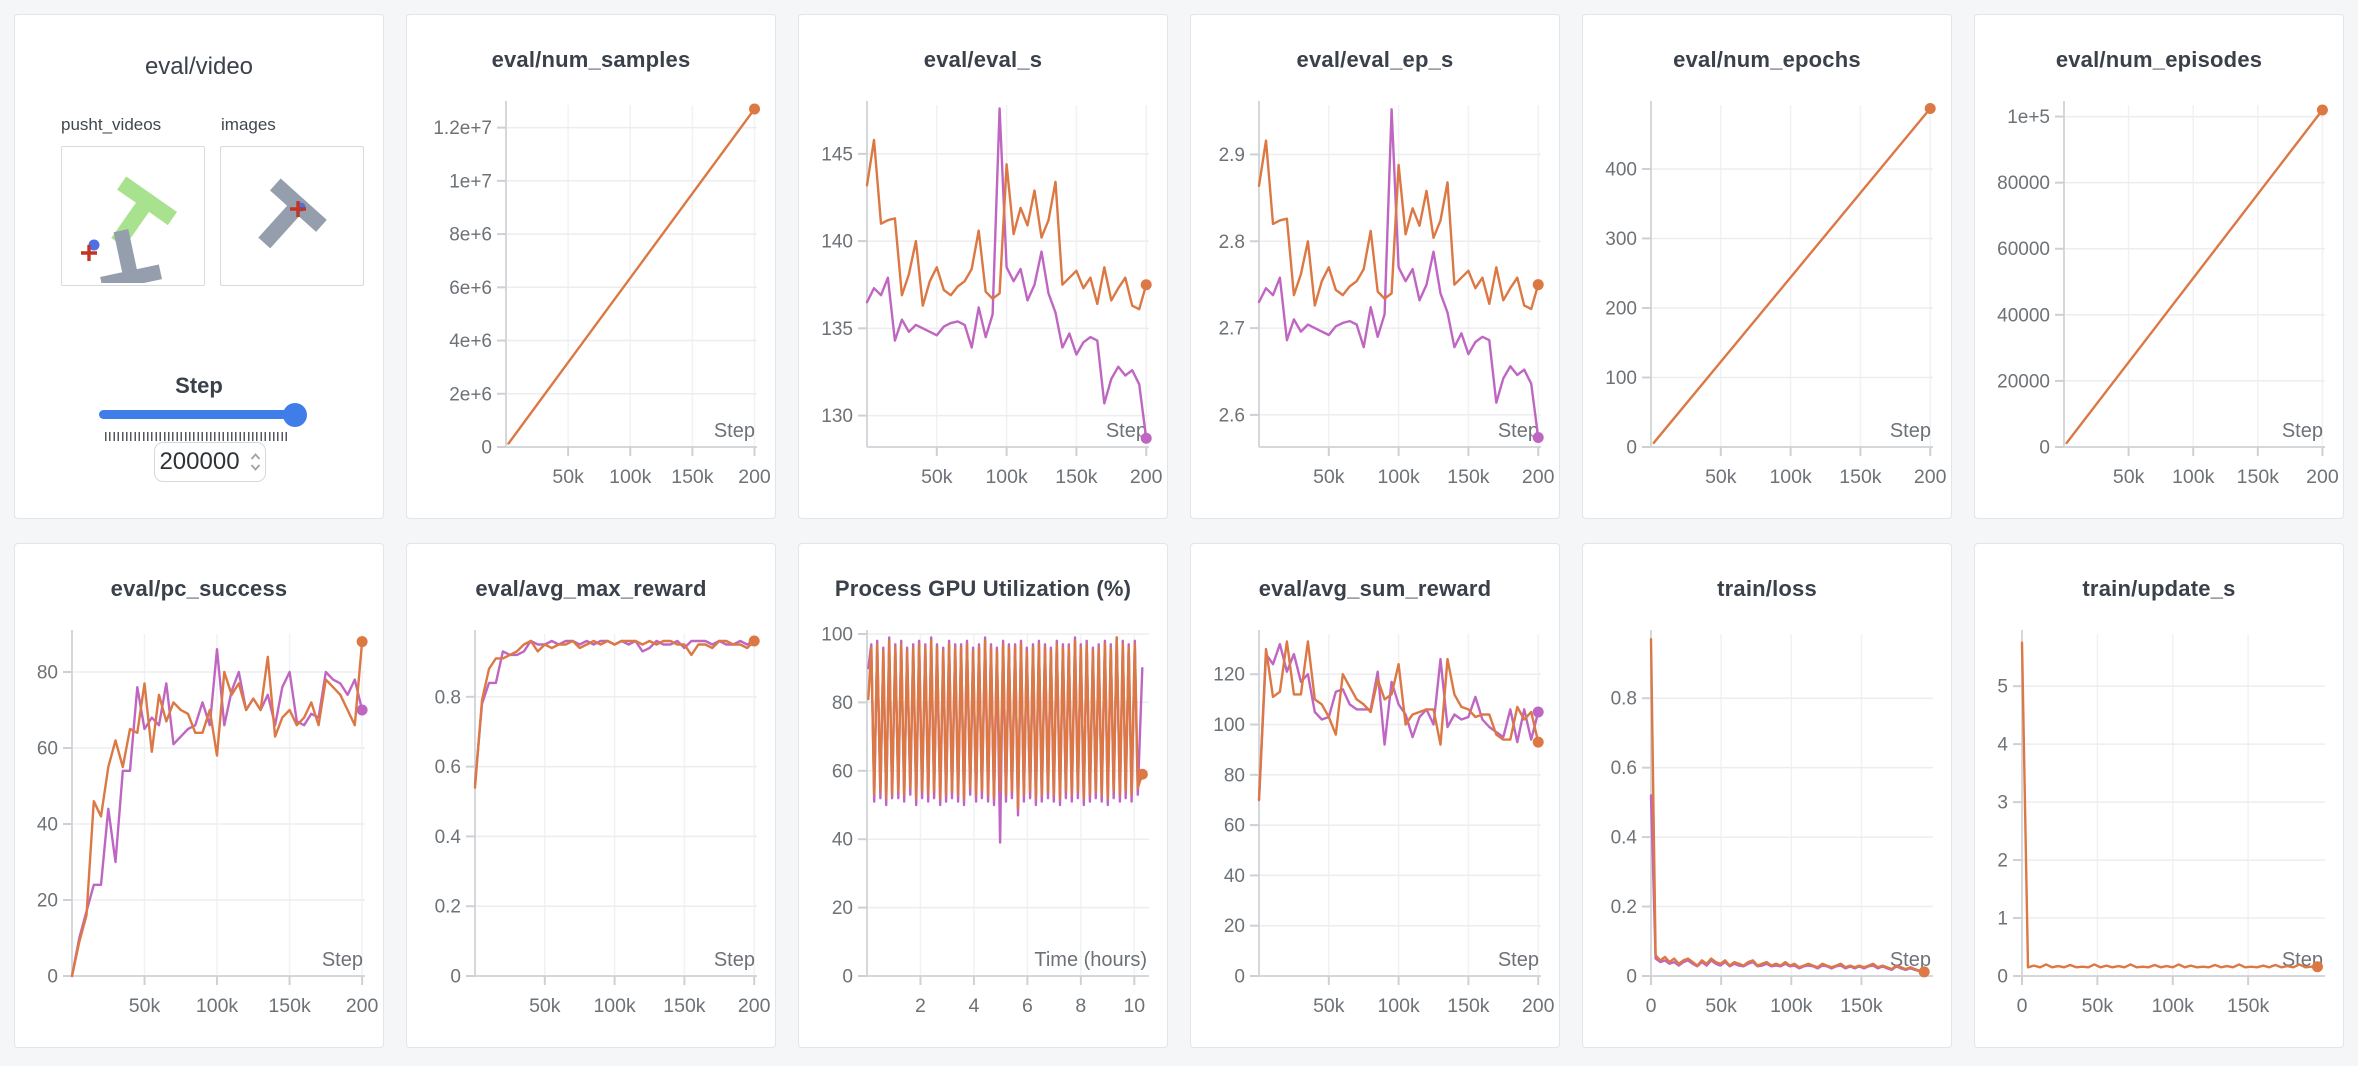  Describe the element at coordinates (1624, 699) in the screenshot. I see `y-tick-label: 0.8` at that location.